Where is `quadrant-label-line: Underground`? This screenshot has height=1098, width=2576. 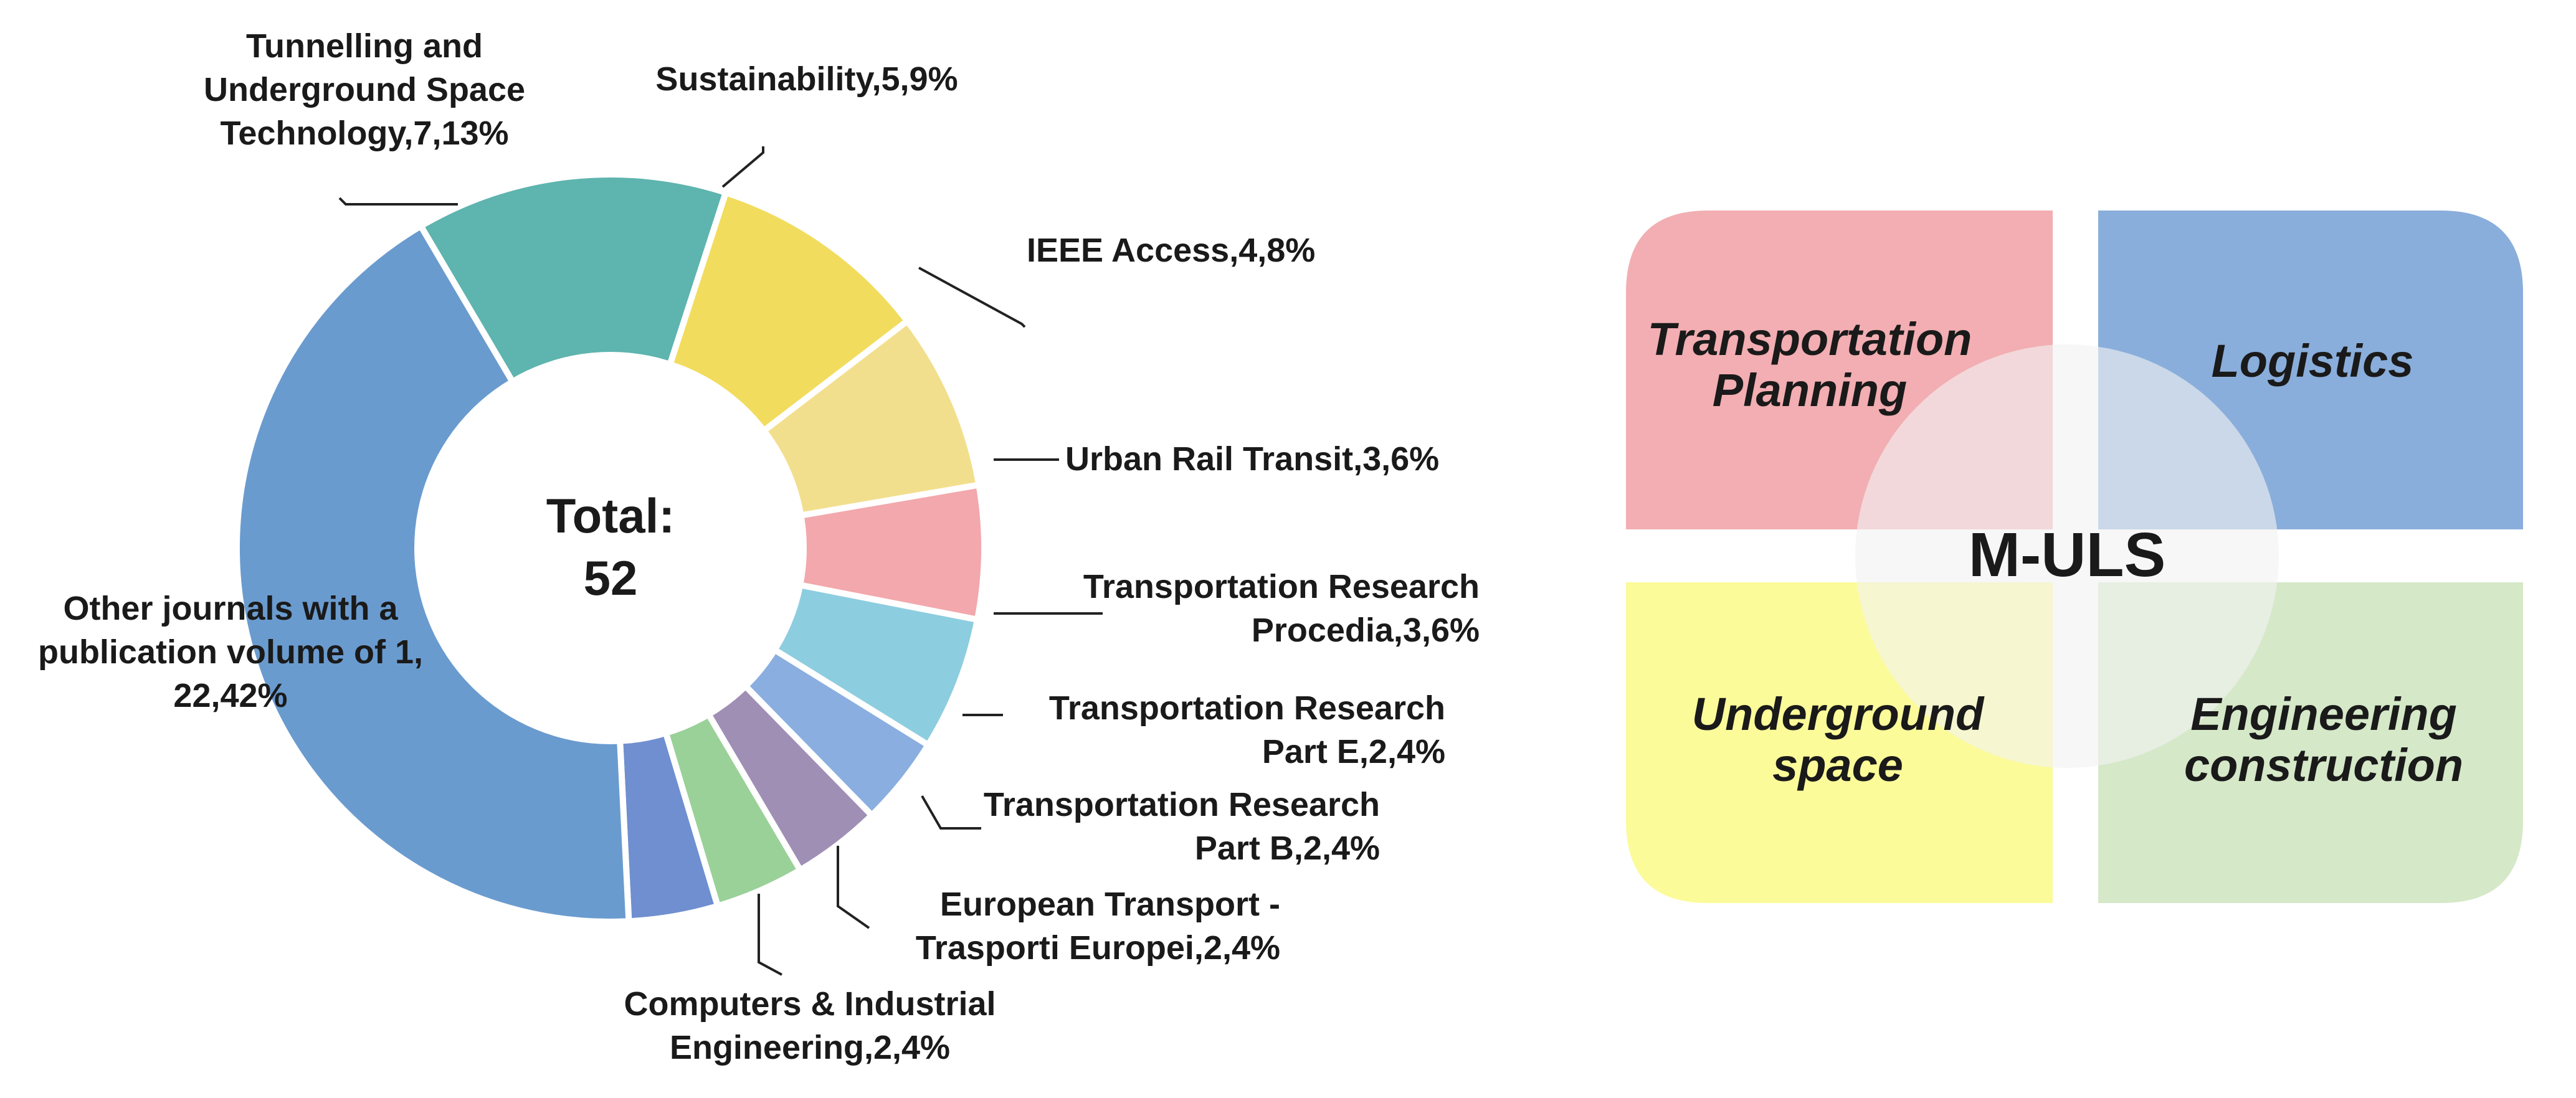 quadrant-label-line: Underground is located at coordinates (1838, 714).